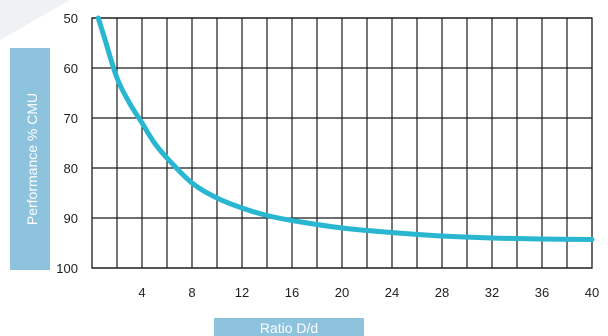 This screenshot has width=608, height=336. Describe the element at coordinates (592, 292) in the screenshot. I see `x-tick-label: 40` at that location.